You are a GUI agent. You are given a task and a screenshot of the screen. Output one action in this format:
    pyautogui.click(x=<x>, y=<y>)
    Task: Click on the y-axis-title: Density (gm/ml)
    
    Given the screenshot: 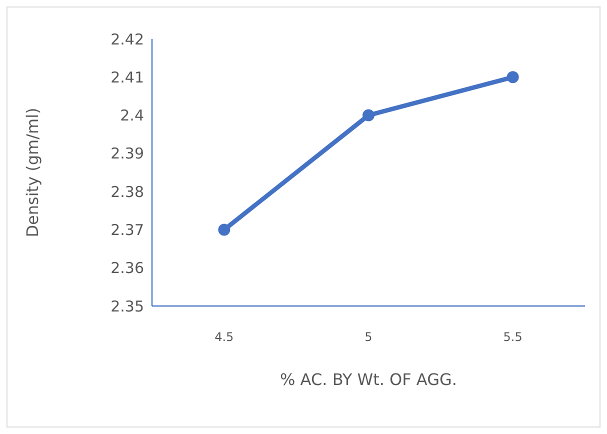 What is the action you would take?
    pyautogui.click(x=32, y=173)
    